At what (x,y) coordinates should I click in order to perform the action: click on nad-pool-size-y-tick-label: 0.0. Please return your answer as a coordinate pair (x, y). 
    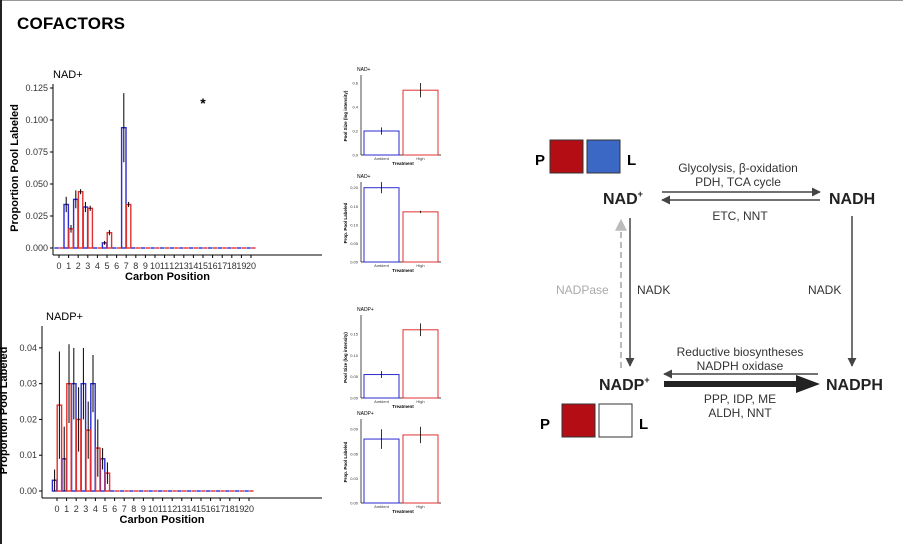
    Looking at the image, I should click on (355, 155).